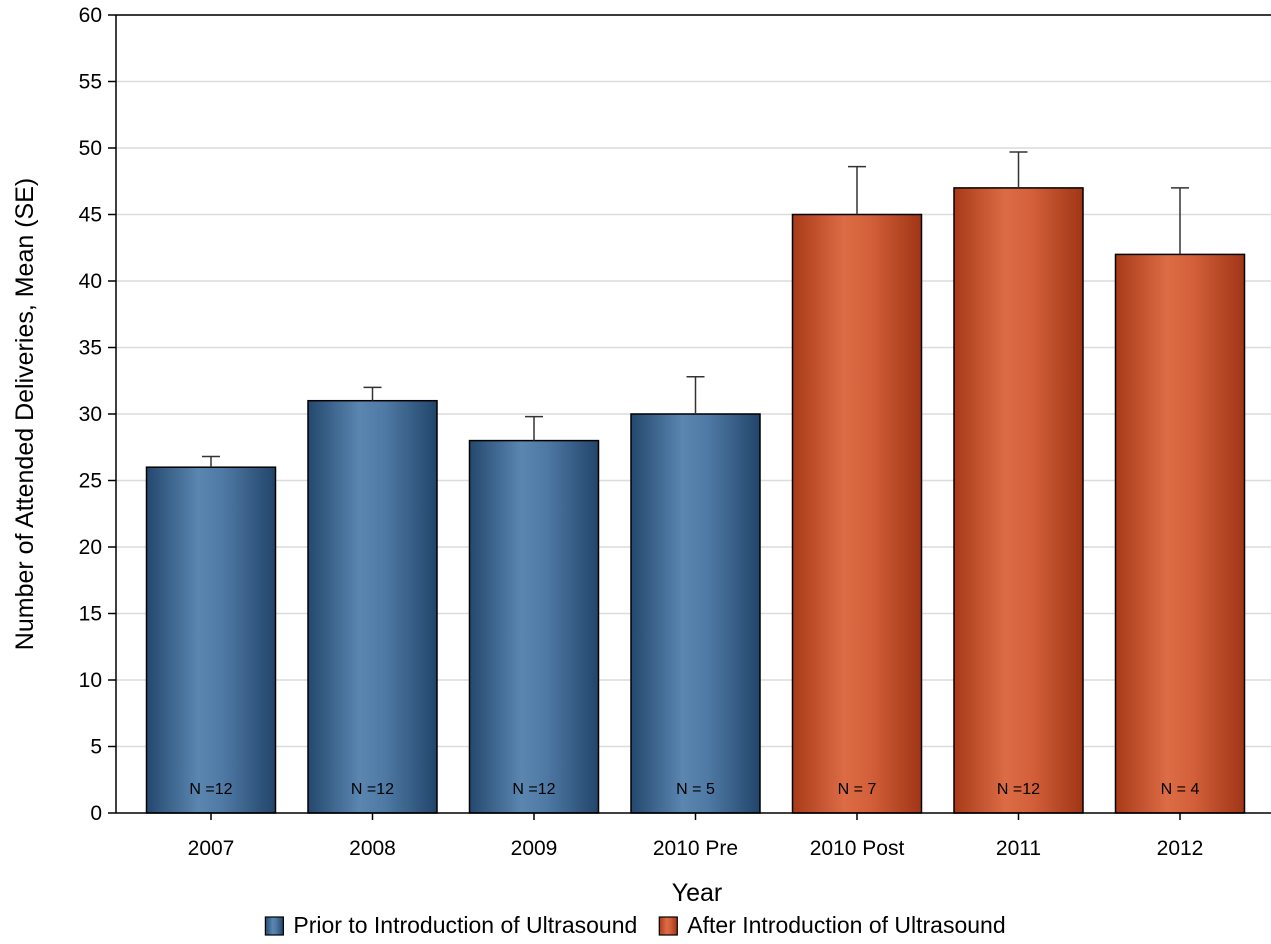 The height and width of the screenshot is (944, 1271). Describe the element at coordinates (90, 547) in the screenshot. I see `y-tick-label: 20` at that location.